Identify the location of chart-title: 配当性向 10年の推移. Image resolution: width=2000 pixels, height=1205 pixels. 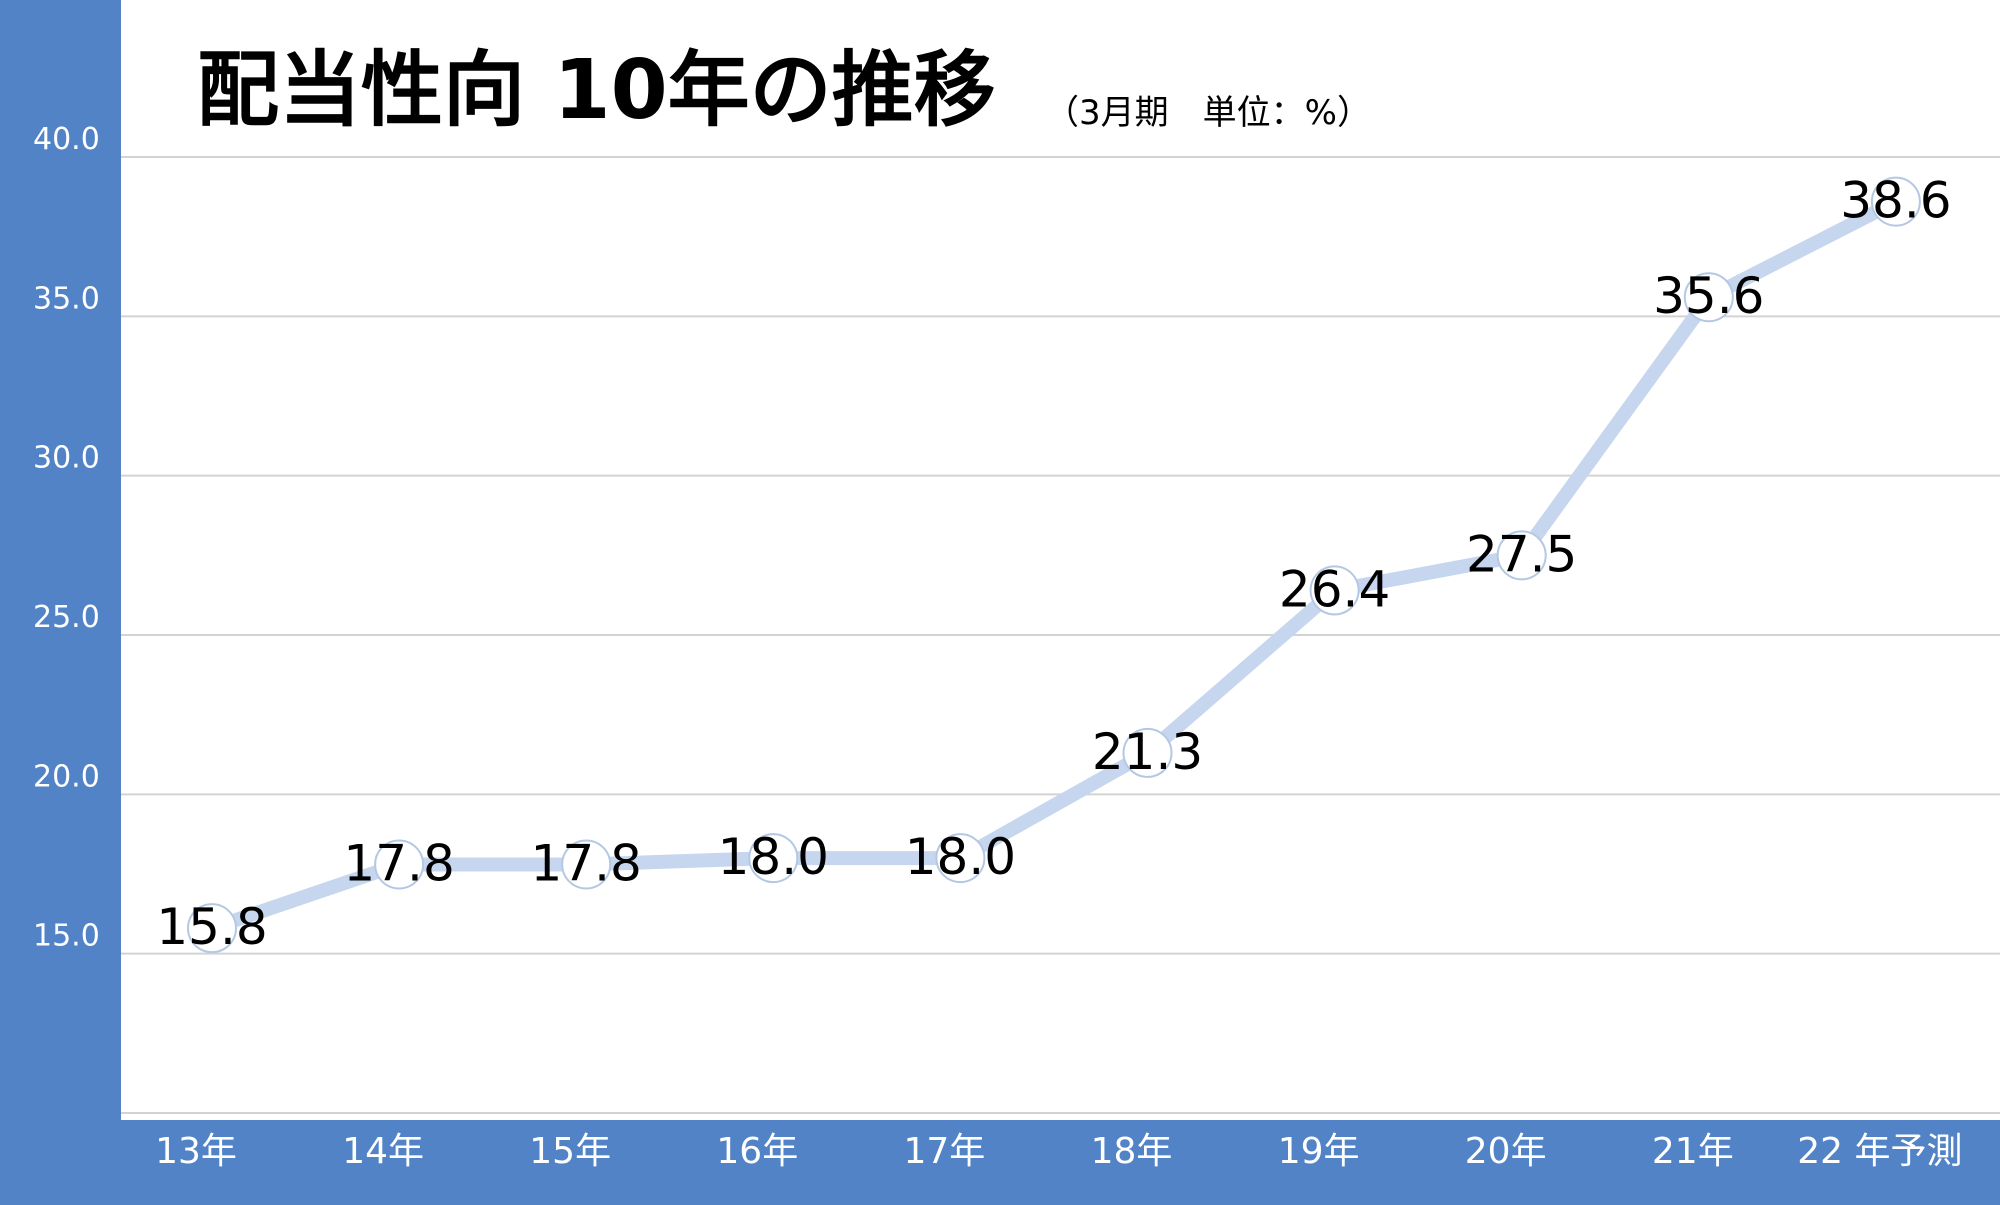
(596, 90).